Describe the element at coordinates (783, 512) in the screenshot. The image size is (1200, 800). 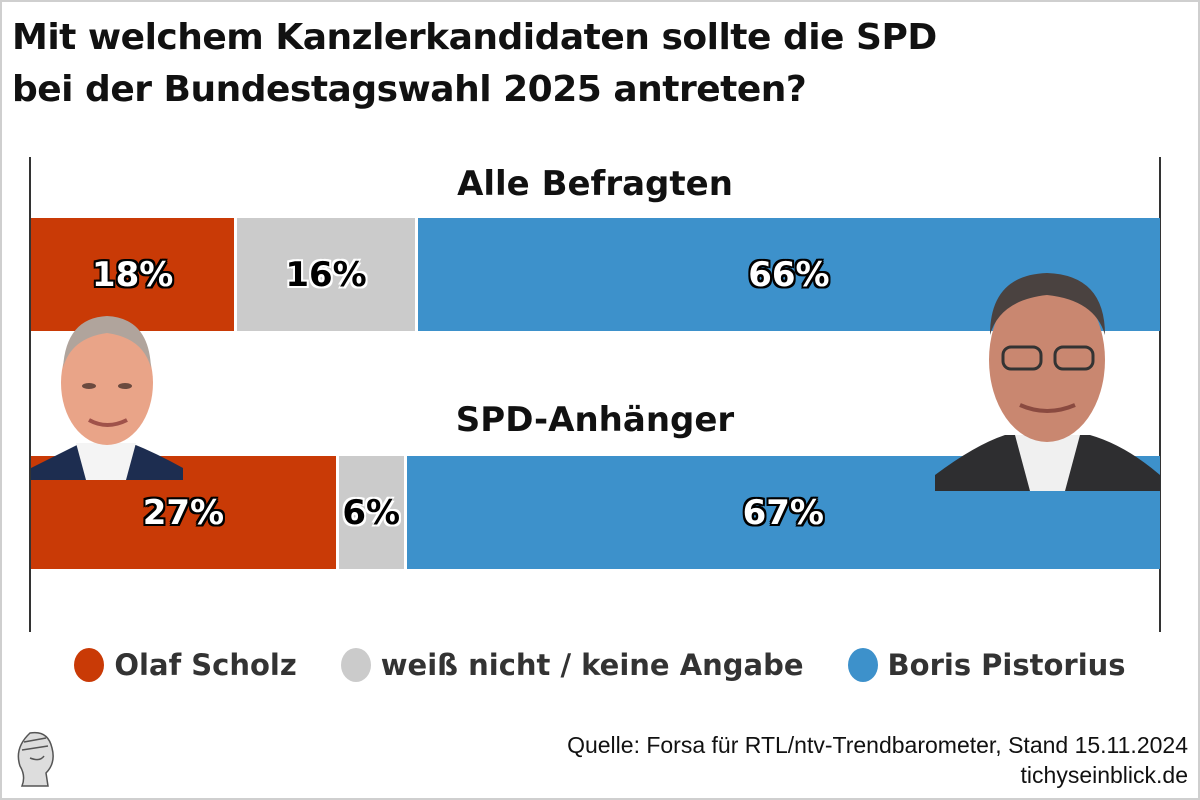
I see `data-label: 67%` at that location.